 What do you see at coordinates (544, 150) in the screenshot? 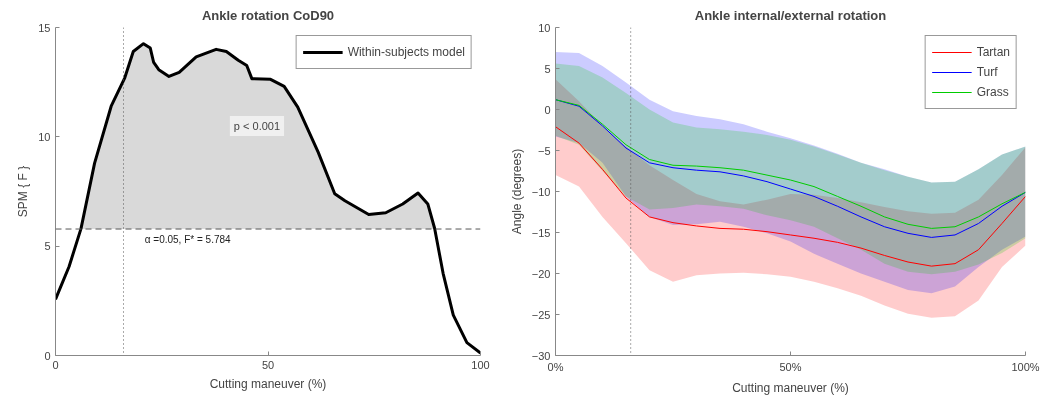
I see `y-tick-label: −5` at bounding box center [544, 150].